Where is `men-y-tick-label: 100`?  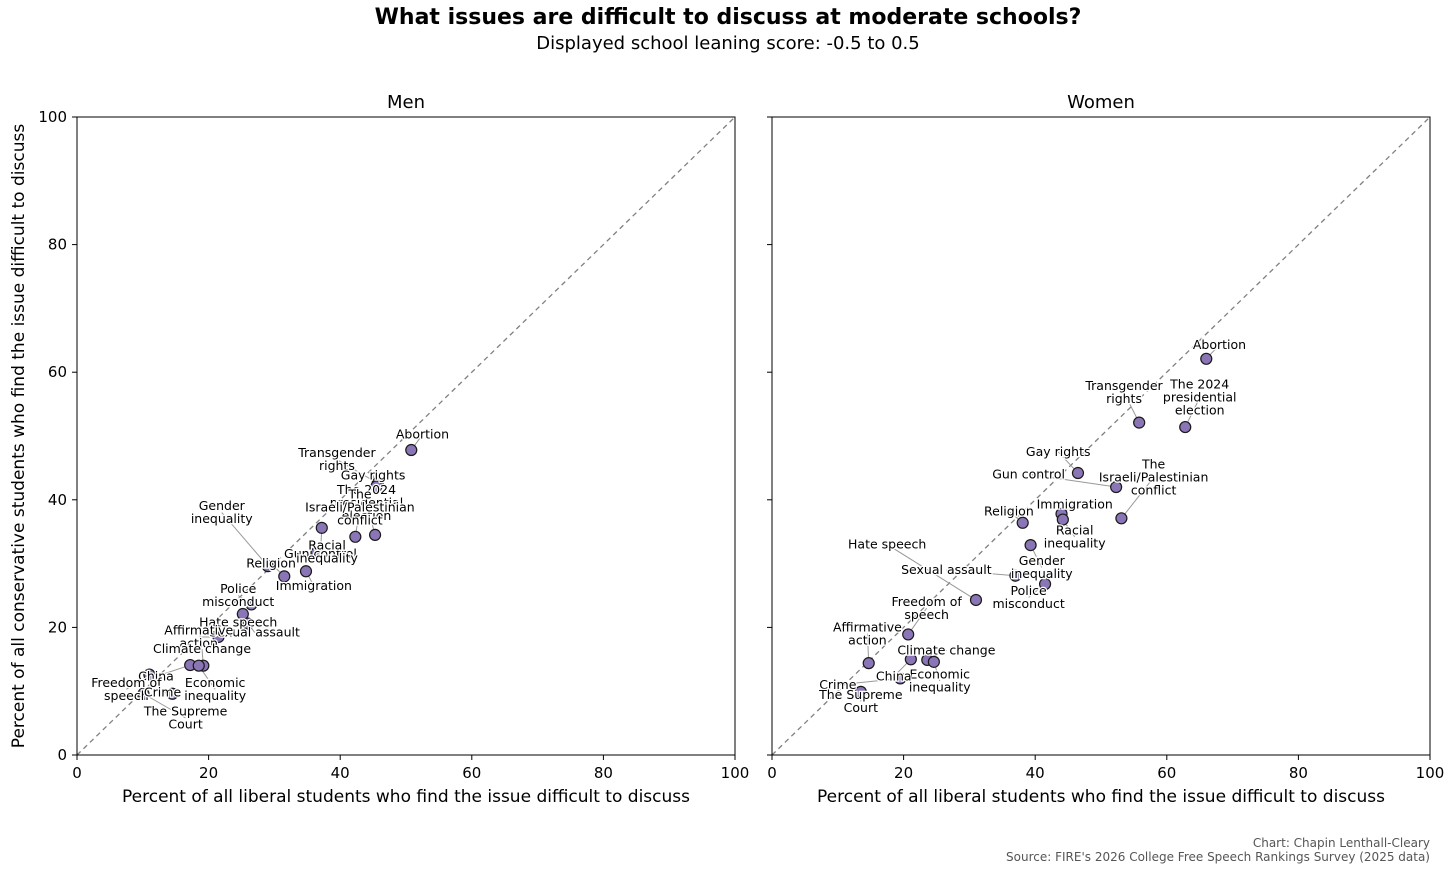 men-y-tick-label: 100 is located at coordinates (52, 117).